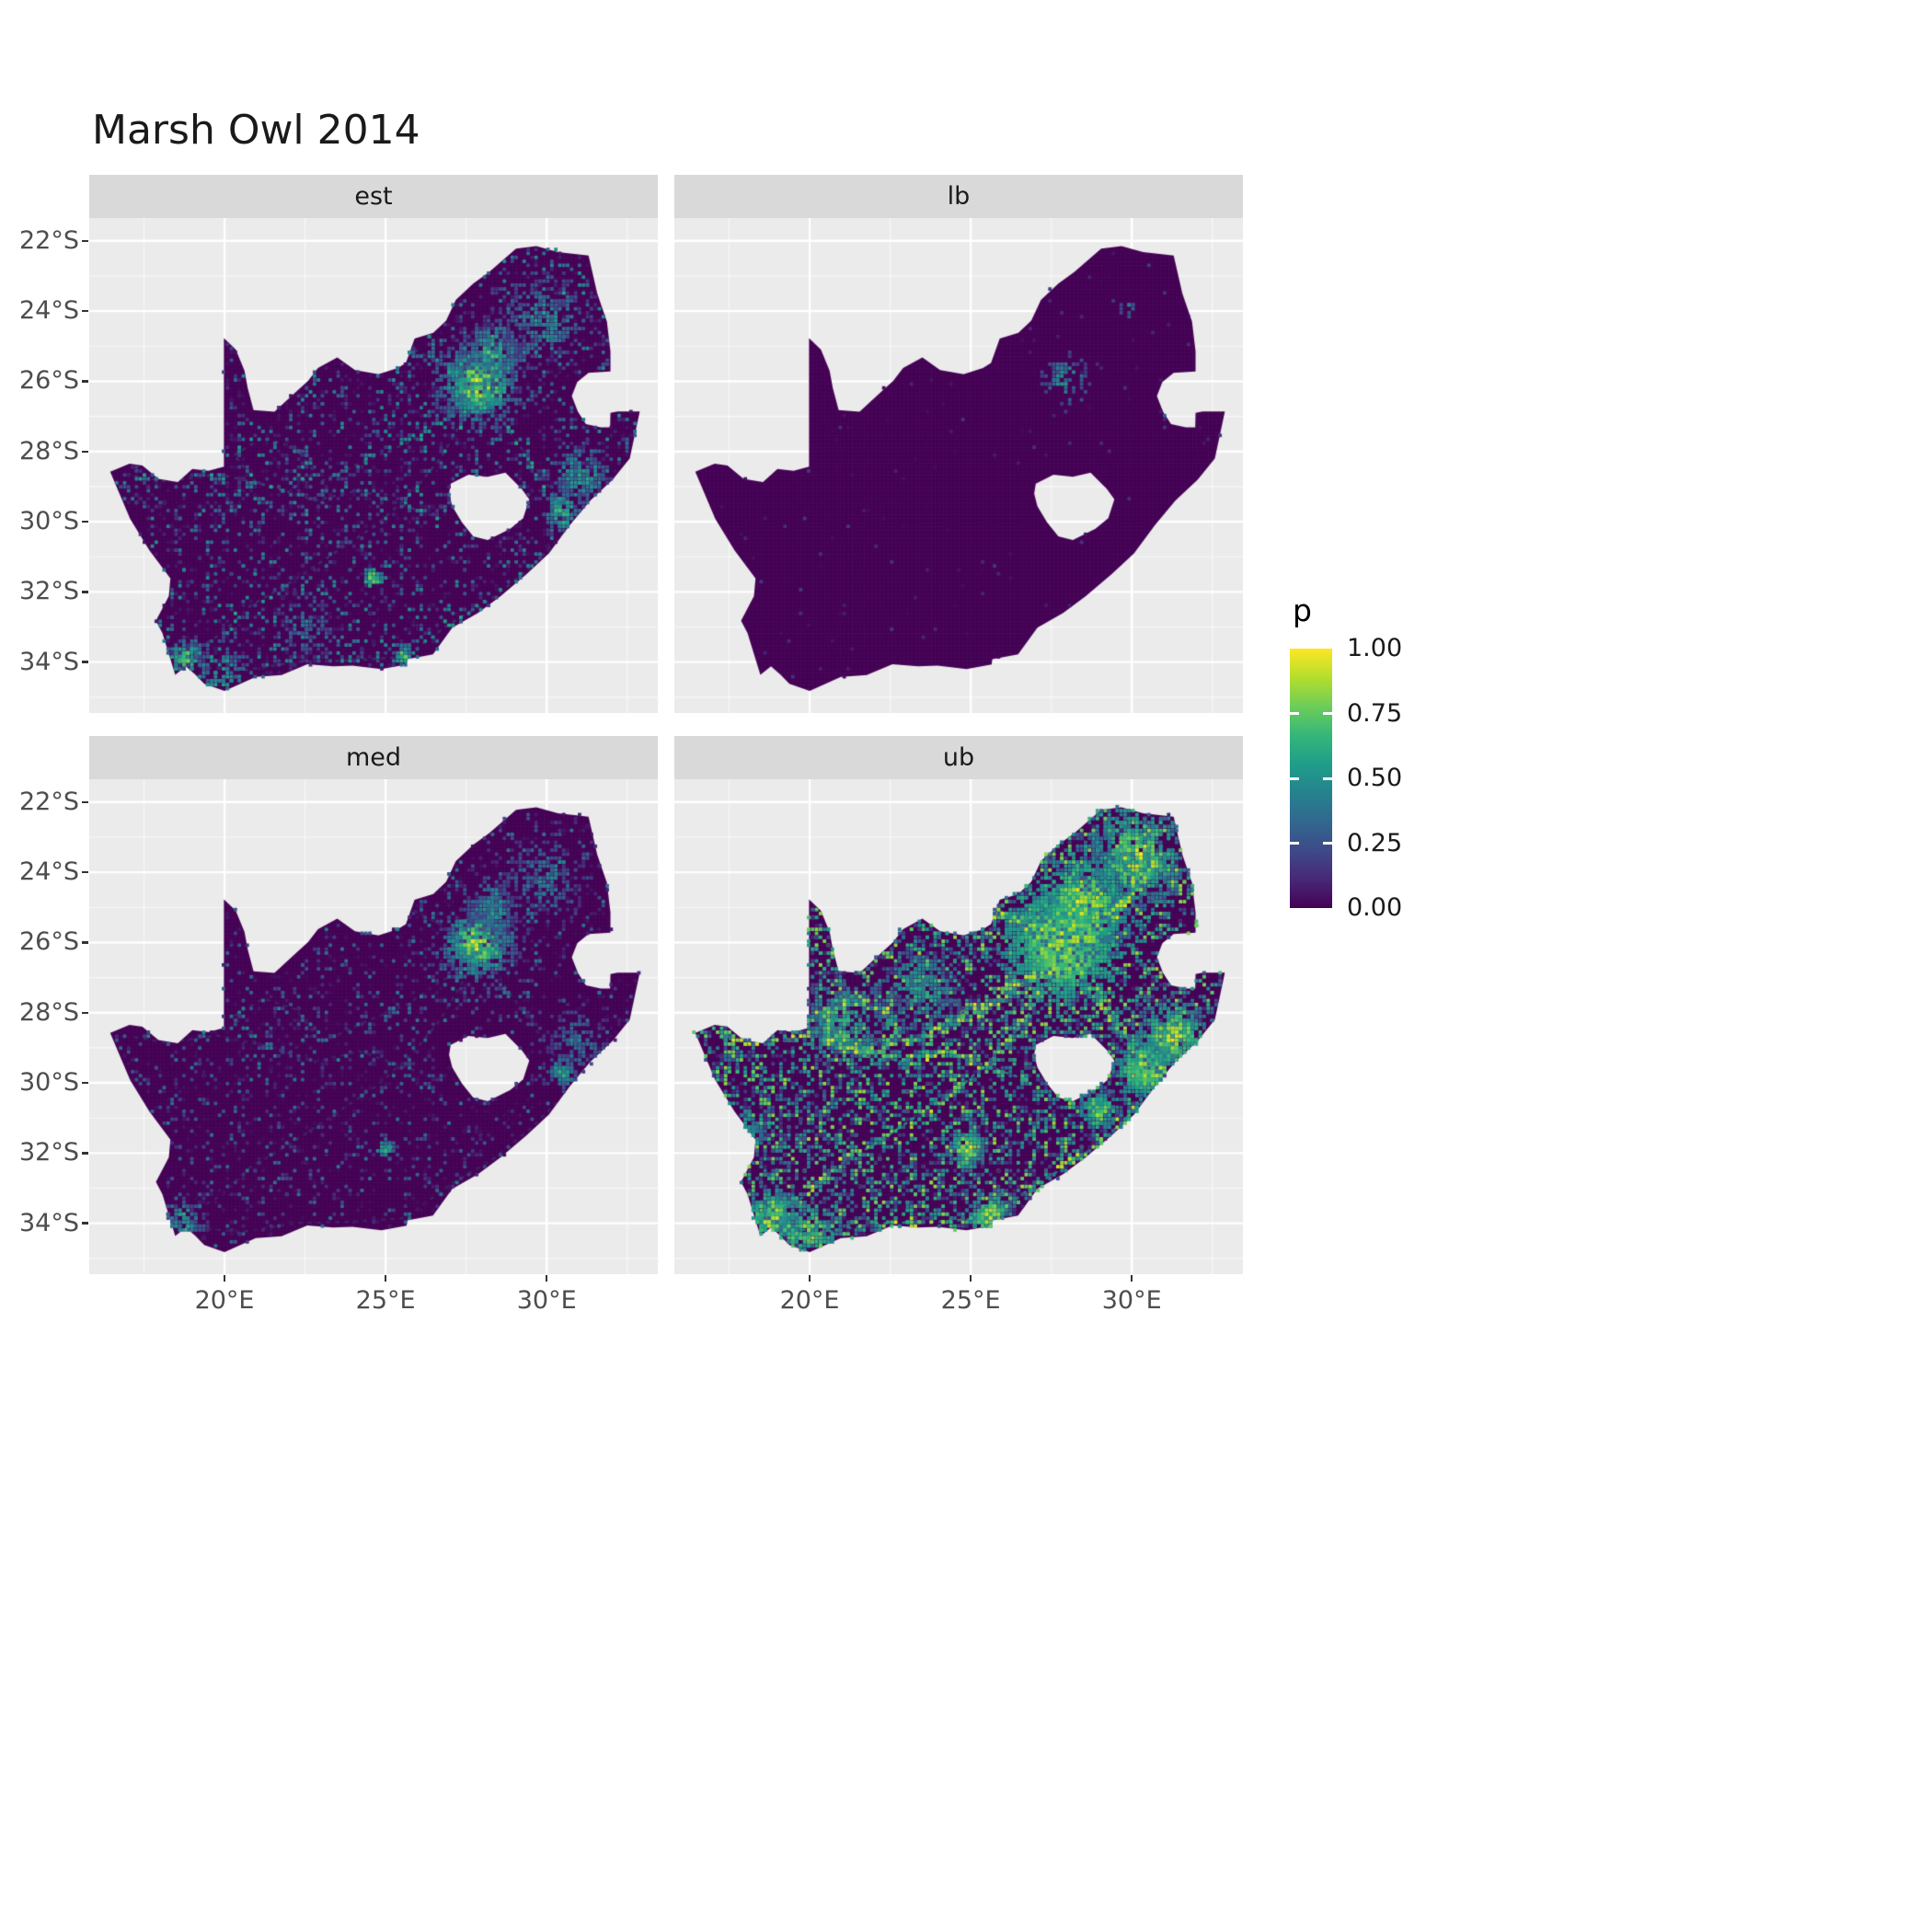 The image size is (1932, 1932). I want to click on legend-tick-label: 1.00, so click(1375, 648).